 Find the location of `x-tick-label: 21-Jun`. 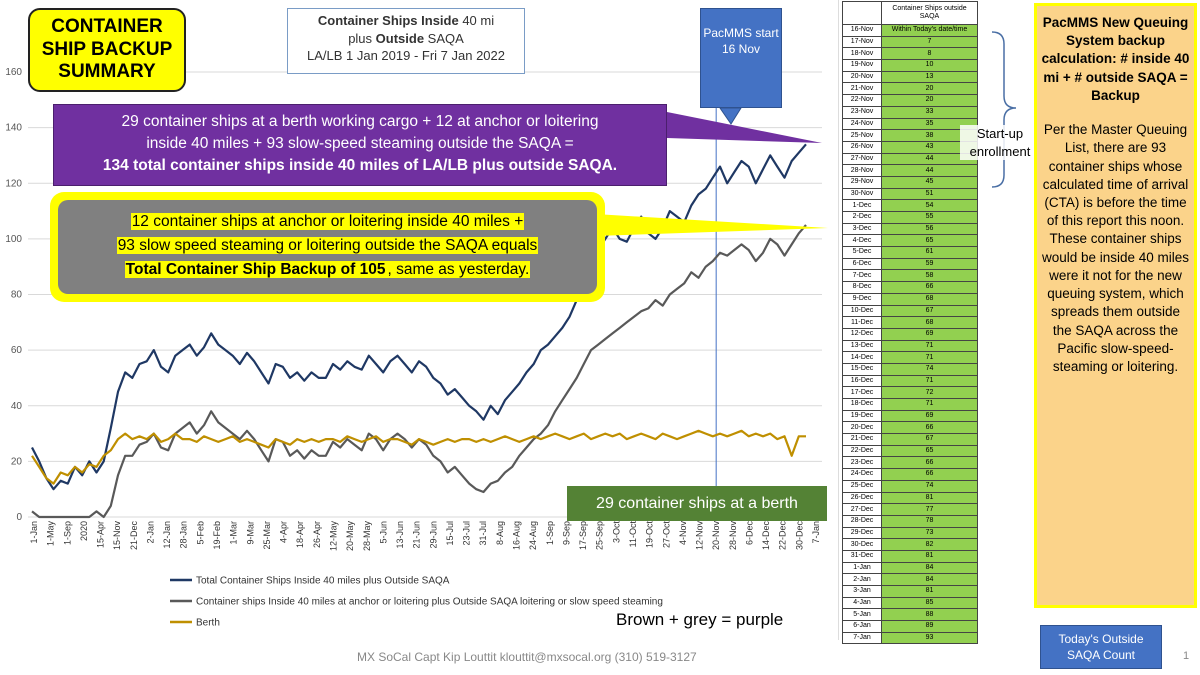

x-tick-label: 21-Jun is located at coordinates (417, 535).